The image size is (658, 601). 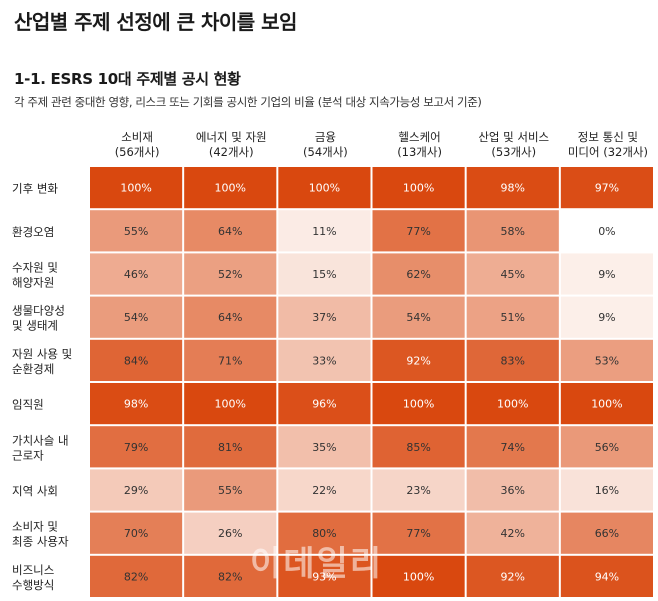 What do you see at coordinates (607, 447) in the screenshot?
I see `heatmap-value-6-5: 56%` at bounding box center [607, 447].